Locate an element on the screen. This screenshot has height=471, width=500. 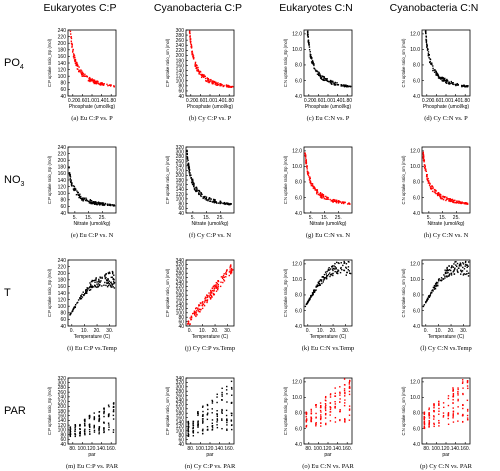
y-tick-label: 40 is located at coordinates (181, 214).